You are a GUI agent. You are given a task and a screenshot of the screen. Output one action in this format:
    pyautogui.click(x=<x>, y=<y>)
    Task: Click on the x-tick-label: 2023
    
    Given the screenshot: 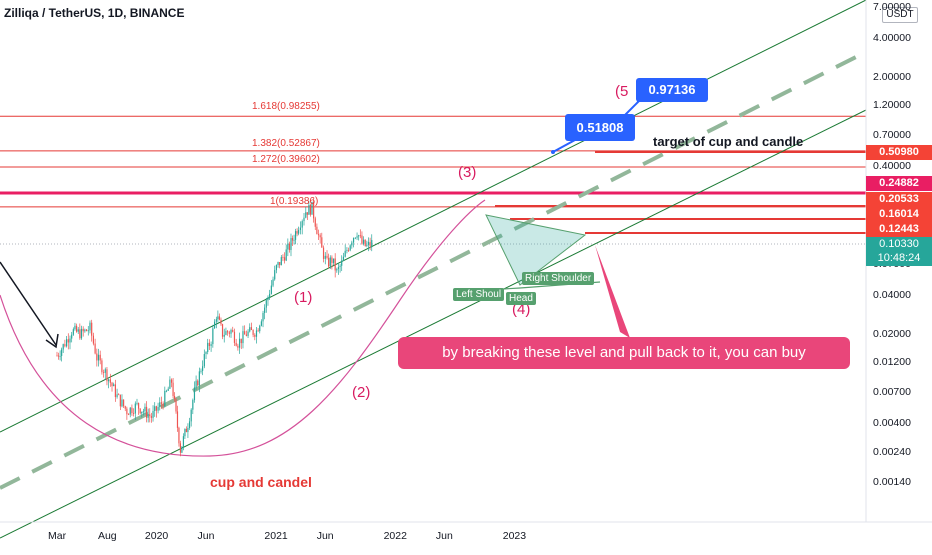 What is the action you would take?
    pyautogui.click(x=514, y=536)
    